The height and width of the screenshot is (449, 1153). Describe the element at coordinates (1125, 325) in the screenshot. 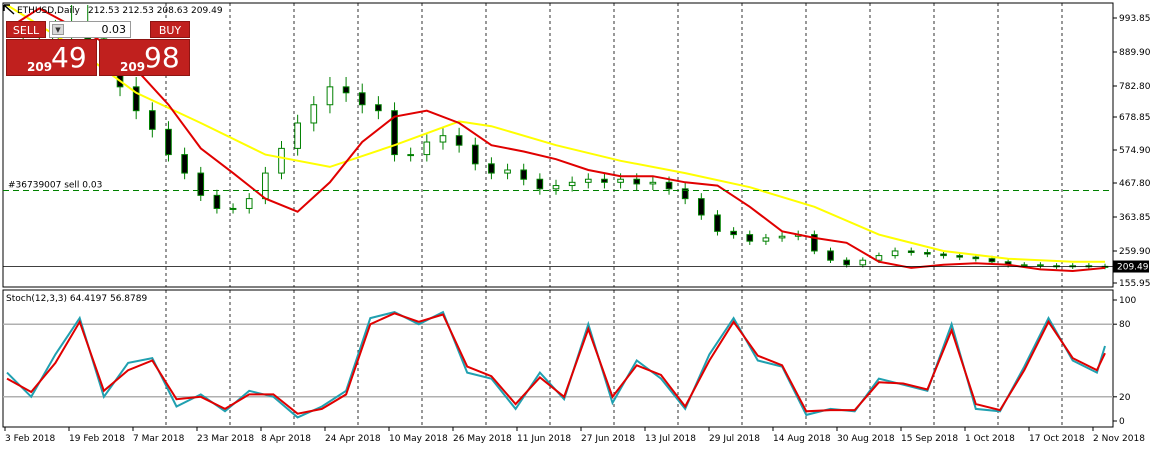

I see `stoch-tick-label: 80` at that location.